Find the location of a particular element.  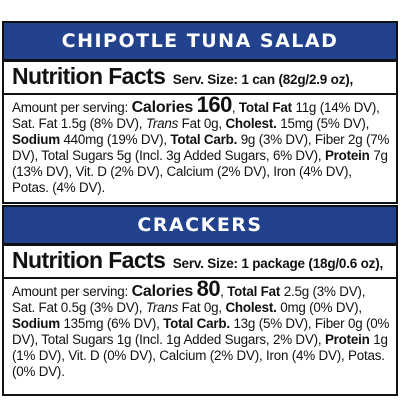

total-fat-value: 2.5g (3% is located at coordinates (309, 291).